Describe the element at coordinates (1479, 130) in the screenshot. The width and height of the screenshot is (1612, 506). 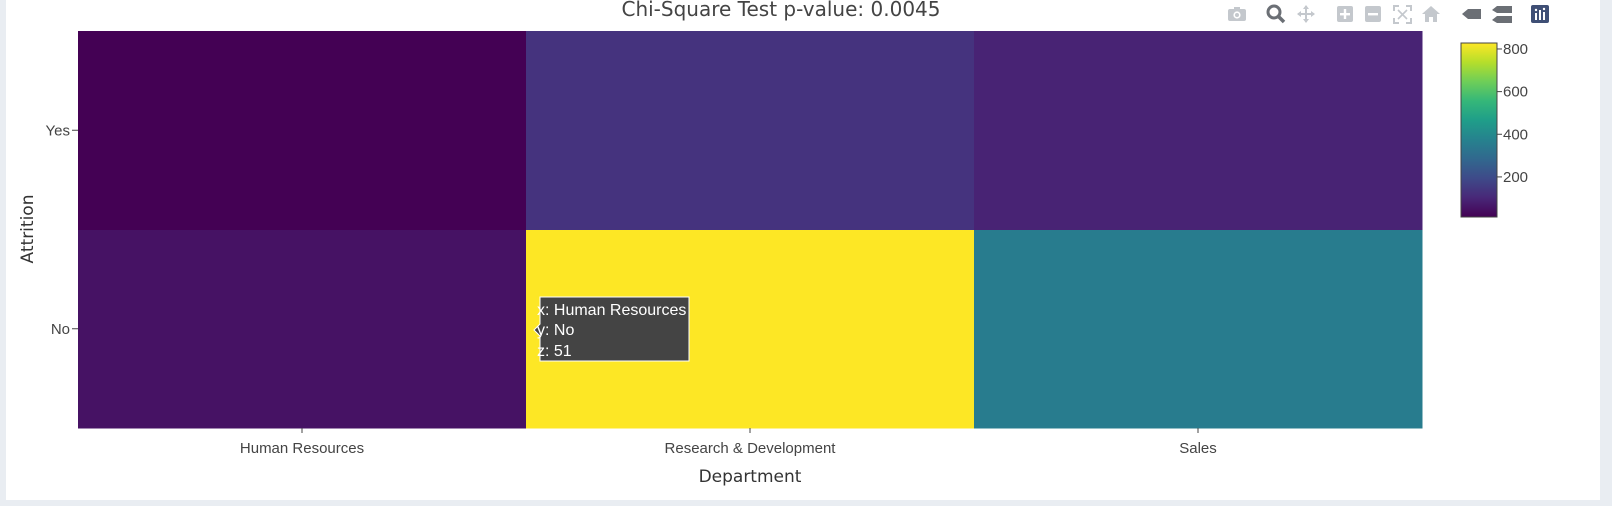
I see `colorbar` at that location.